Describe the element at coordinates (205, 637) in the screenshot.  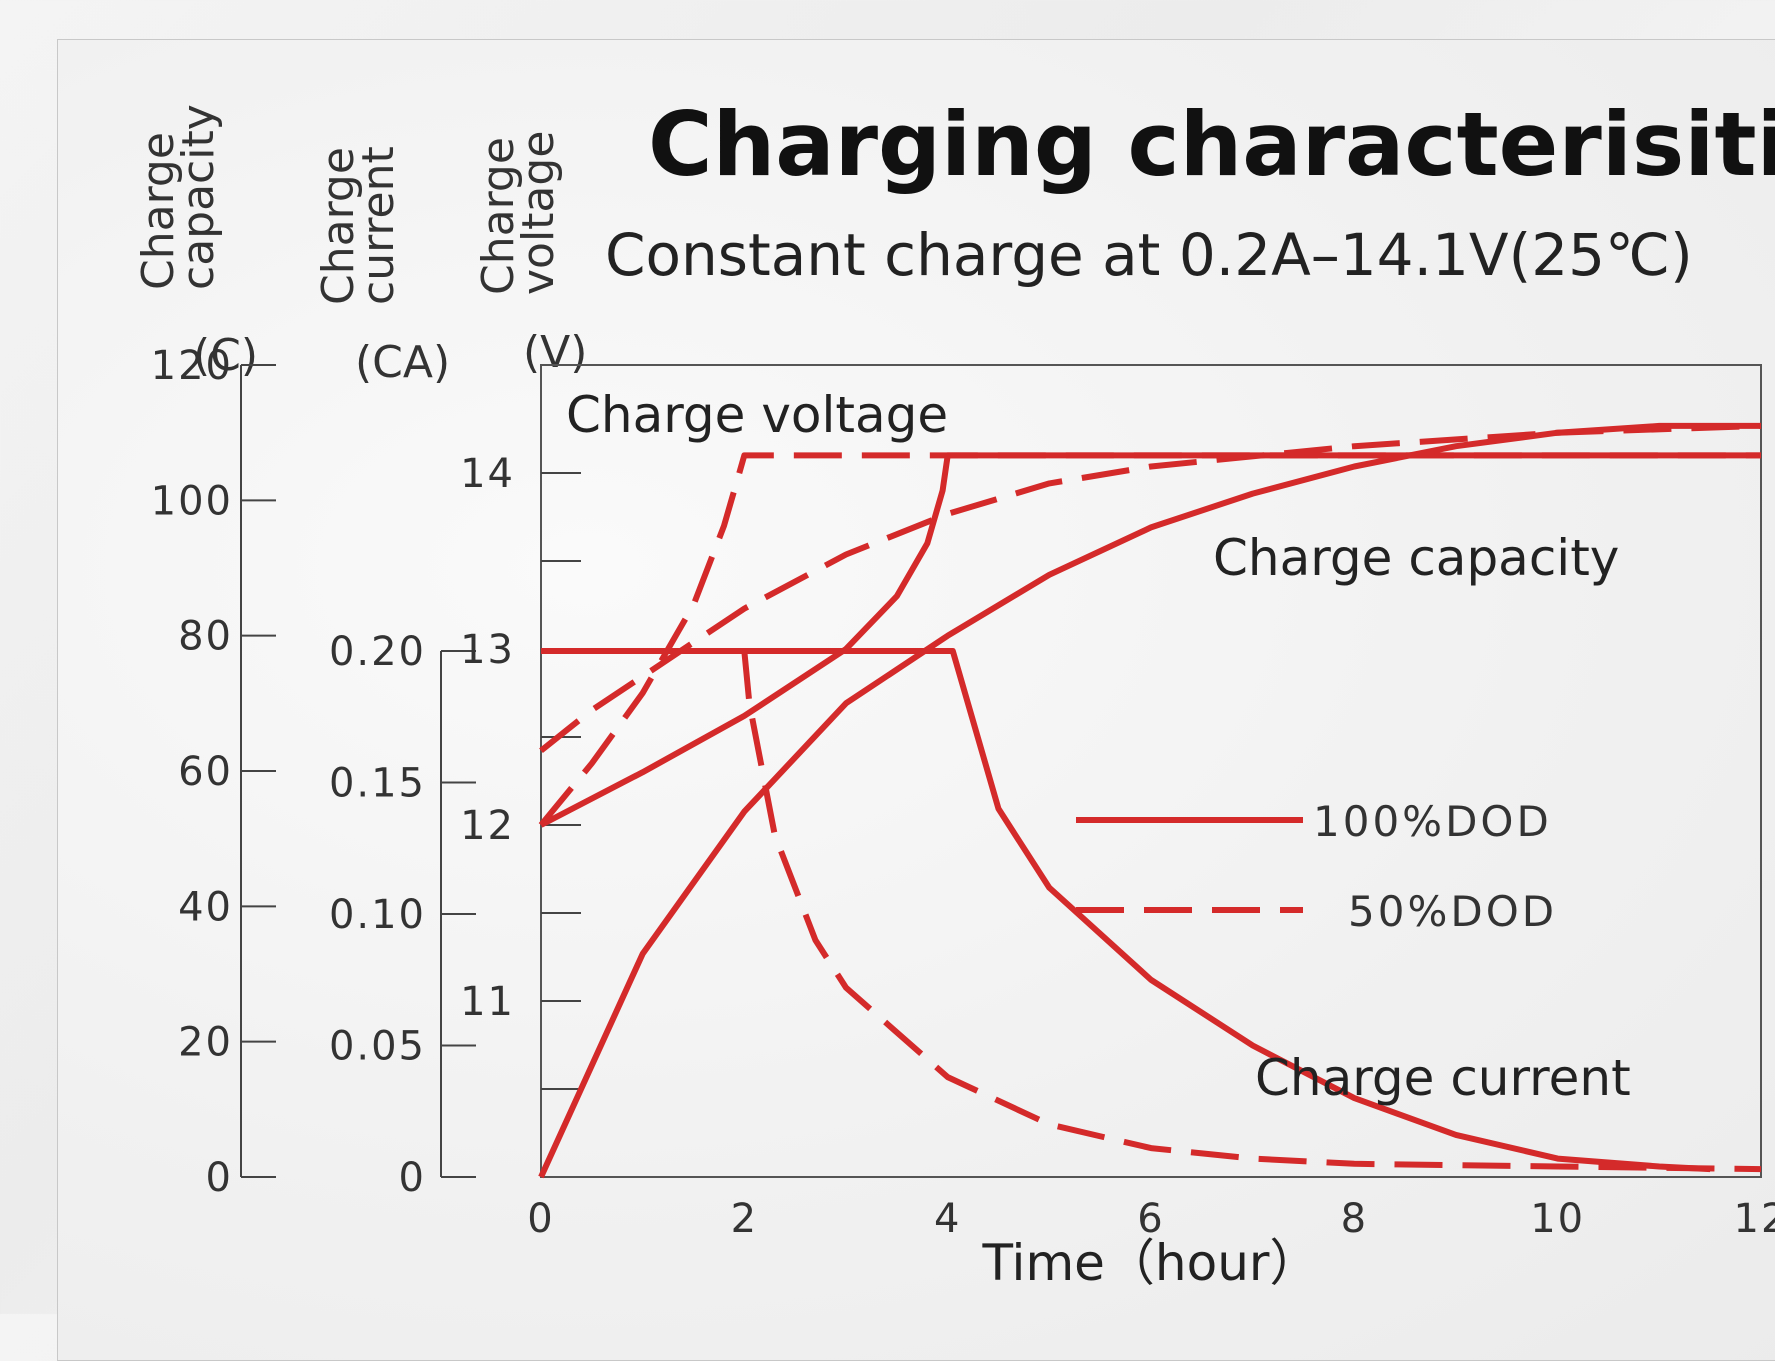
I see `capacity-tick-label: 80` at that location.